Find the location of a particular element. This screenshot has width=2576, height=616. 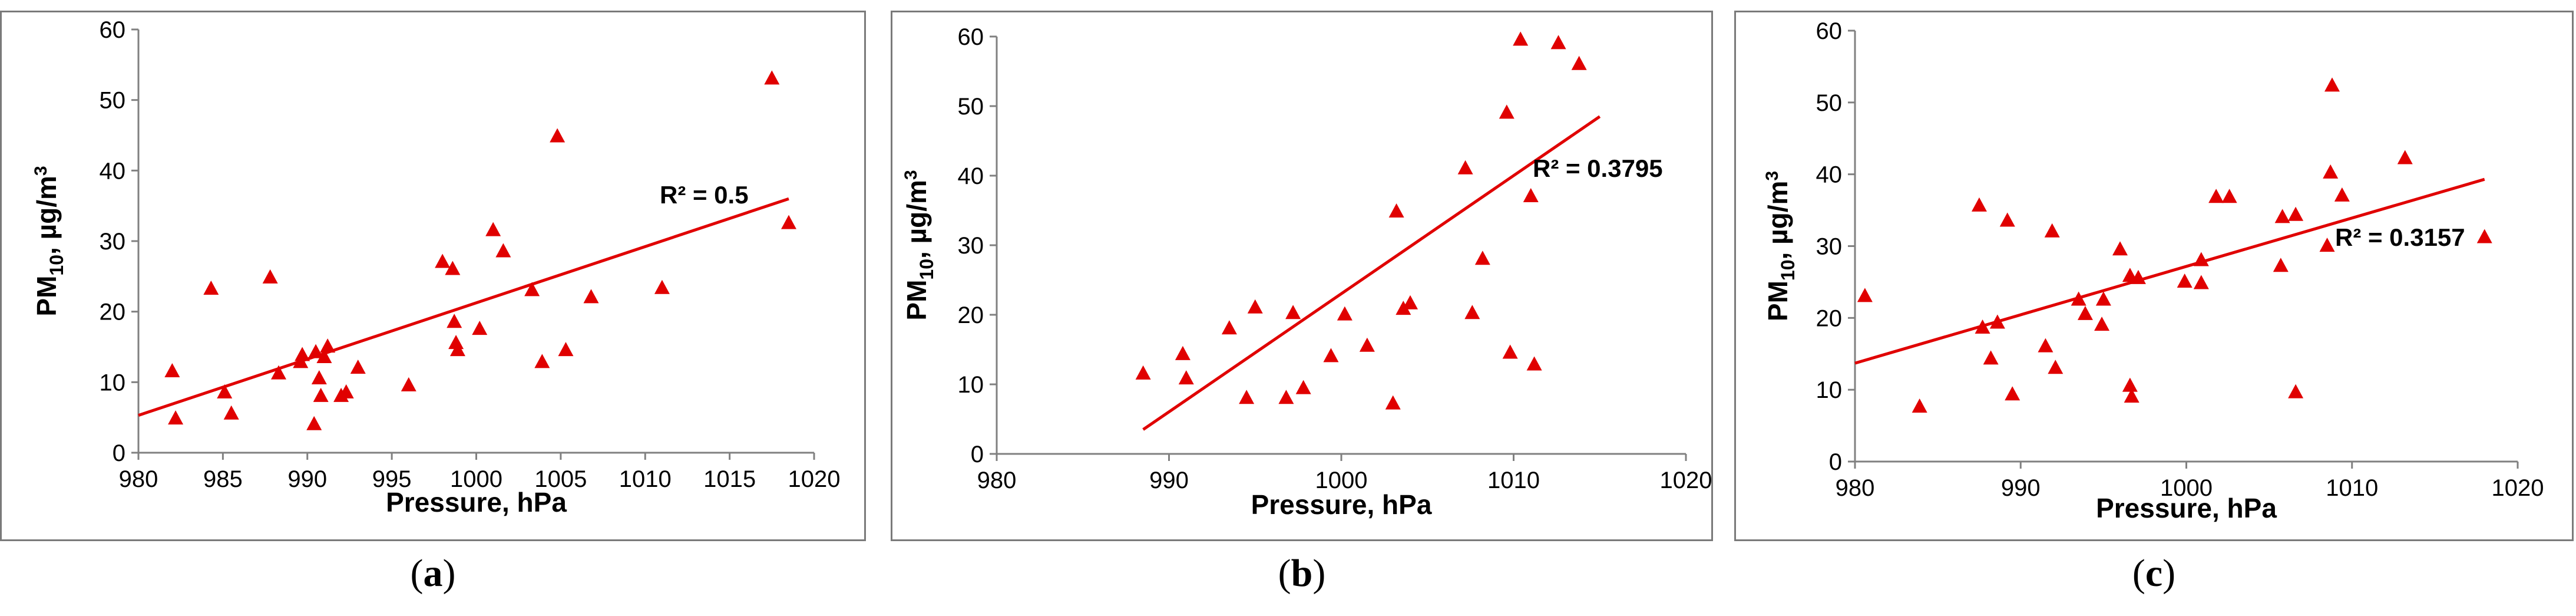

y-tick-label: 50 is located at coordinates (1829, 103).